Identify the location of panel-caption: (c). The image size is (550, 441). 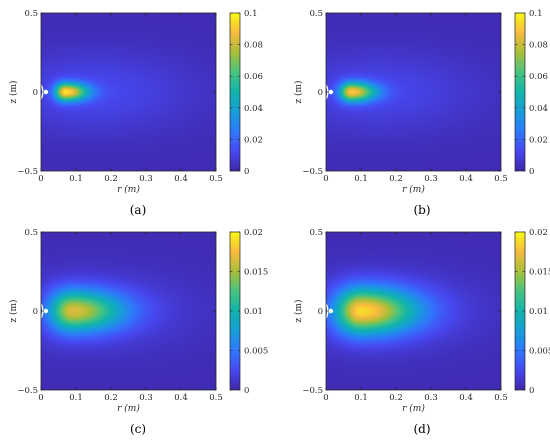
(138, 429).